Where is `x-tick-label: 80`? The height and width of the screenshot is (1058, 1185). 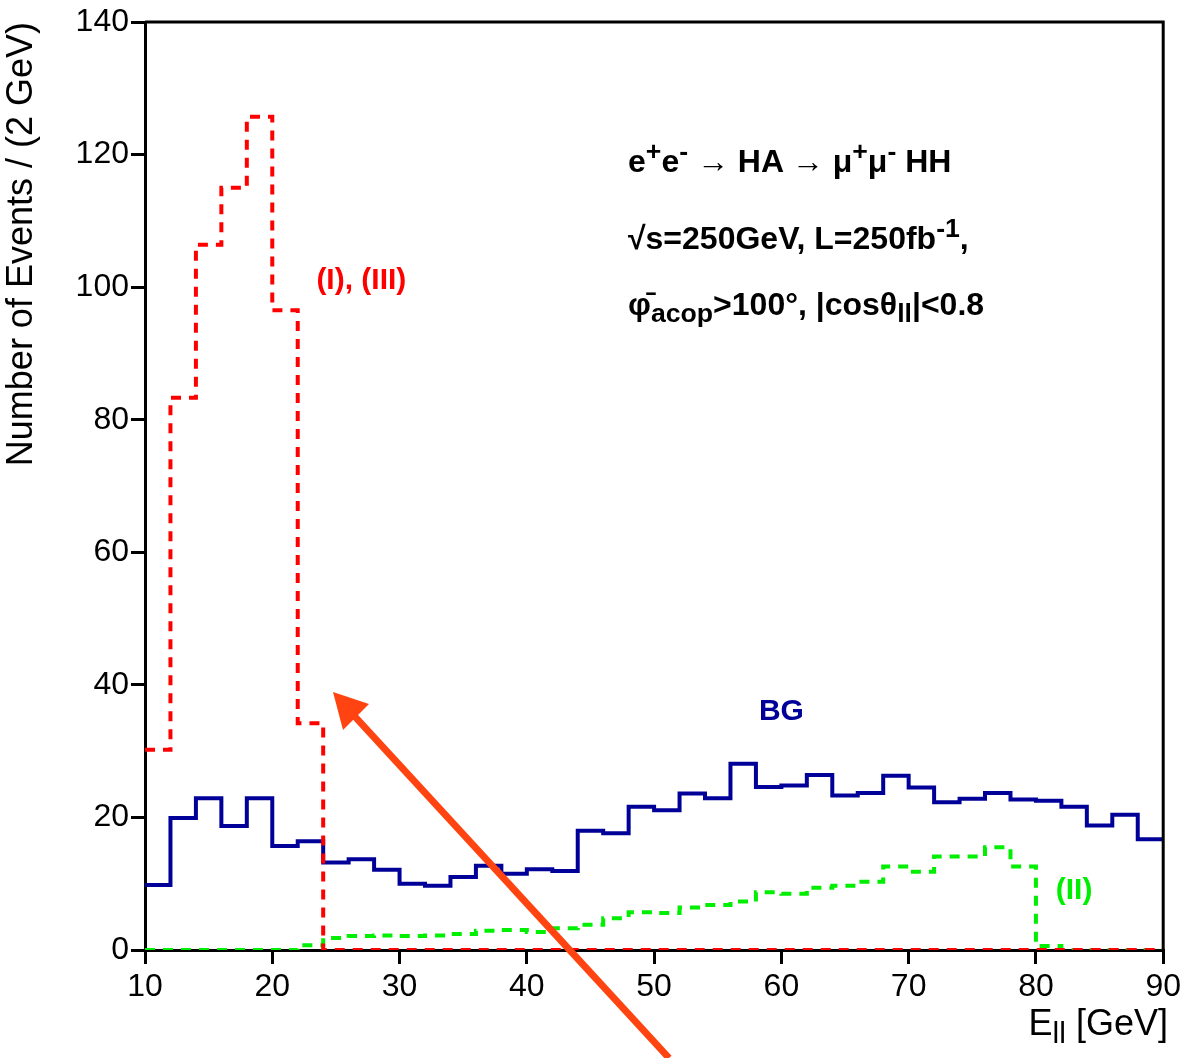 x-tick-label: 80 is located at coordinates (1036, 985).